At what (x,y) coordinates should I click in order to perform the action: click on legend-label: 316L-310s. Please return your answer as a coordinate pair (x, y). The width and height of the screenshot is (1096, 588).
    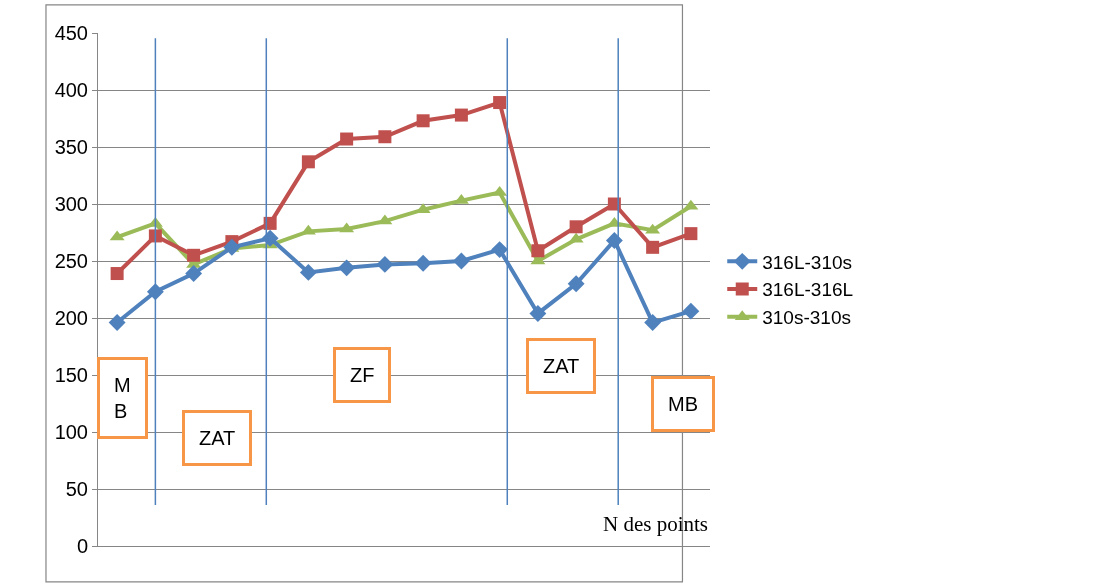
    Looking at the image, I should click on (807, 262).